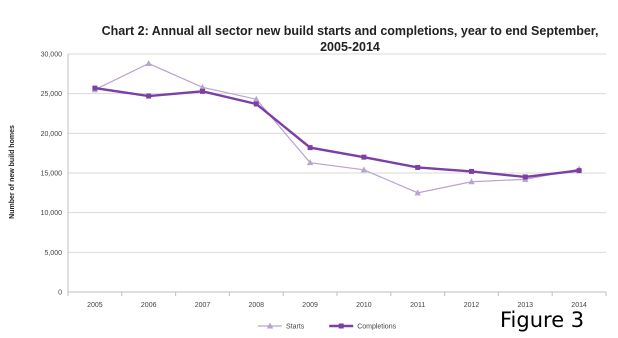 This screenshot has width=618, height=338. I want to click on y-tick-label: 30,000, so click(52, 55).